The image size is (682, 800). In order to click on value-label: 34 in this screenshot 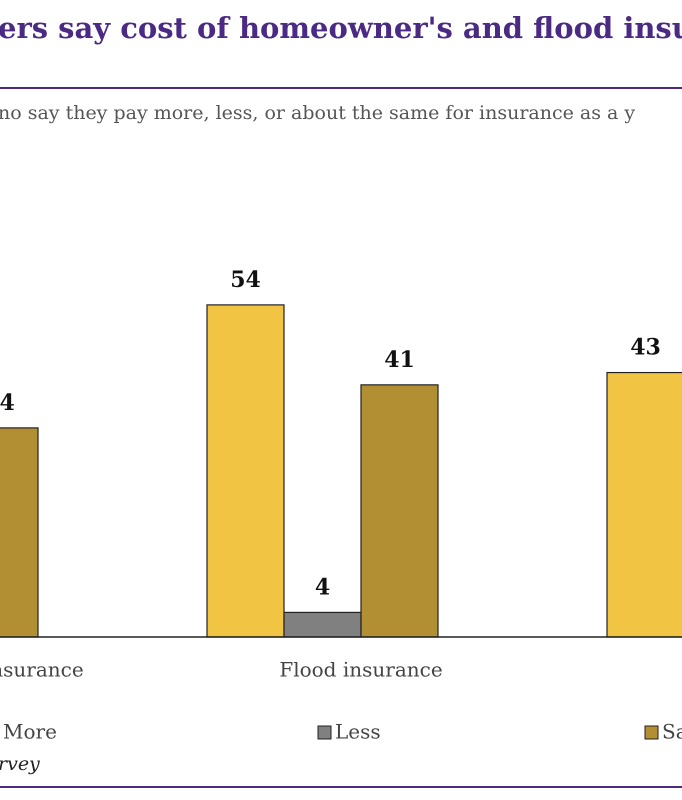, I will do `click(7, 403)`.